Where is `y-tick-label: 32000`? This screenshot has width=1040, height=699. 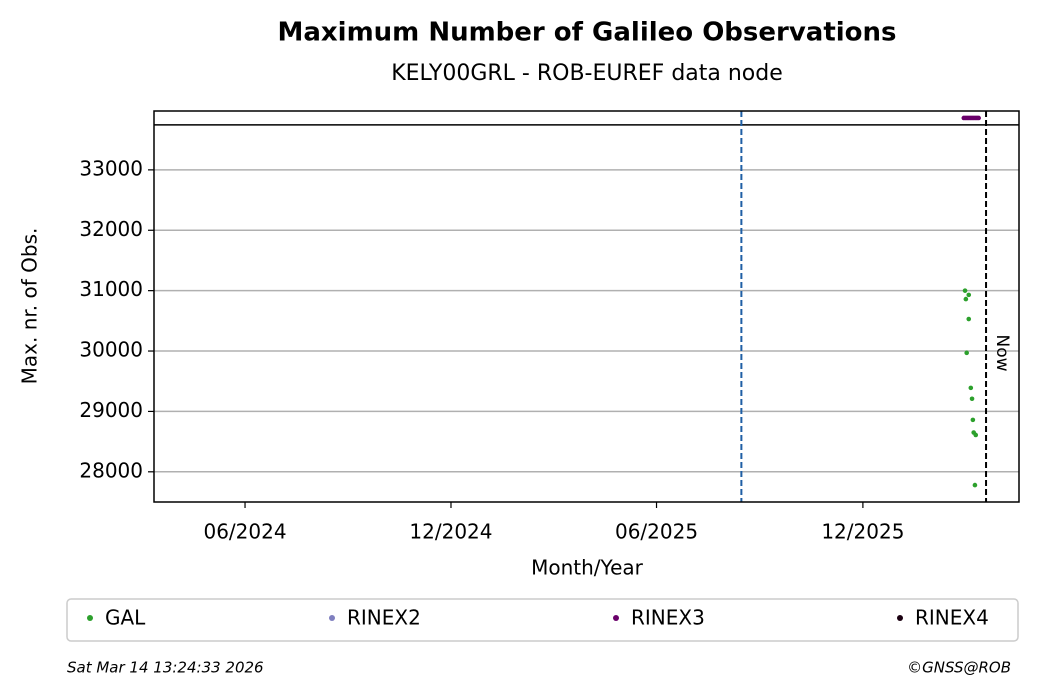
y-tick-label: 32000 is located at coordinates (111, 229).